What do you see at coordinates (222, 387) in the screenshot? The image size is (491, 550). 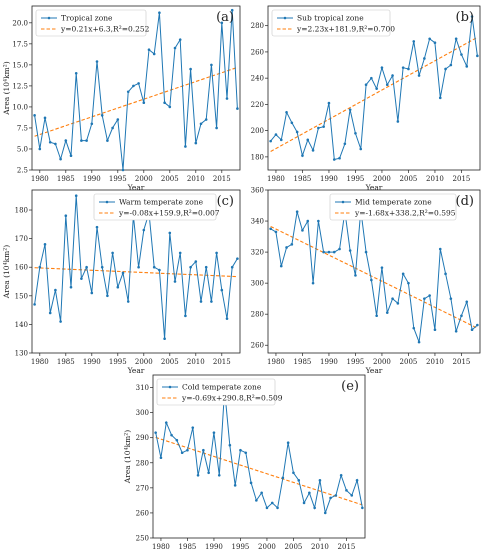 I see `legend-series-label: Cold temperate zone` at bounding box center [222, 387].